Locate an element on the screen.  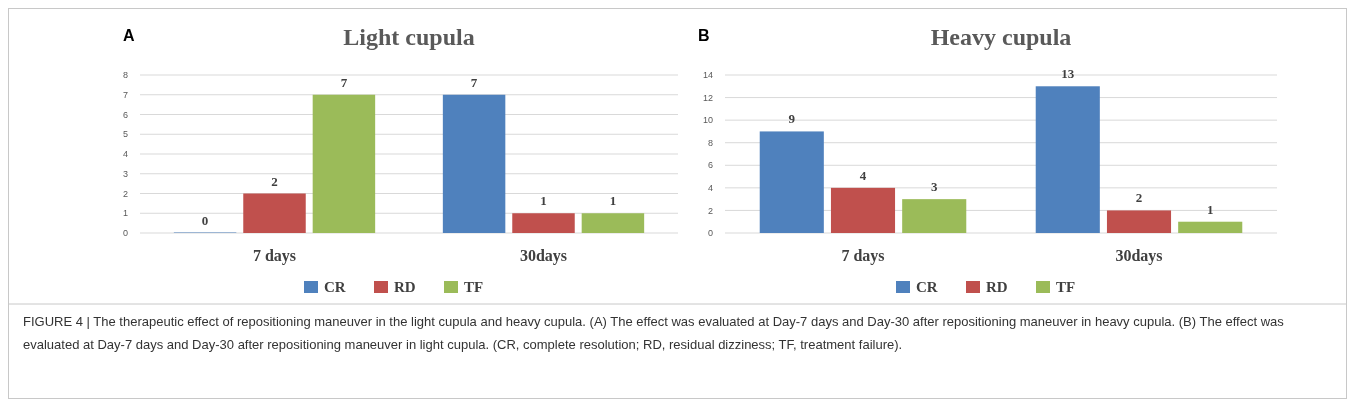
y-tick-label: 1 is located at coordinates (125, 213).